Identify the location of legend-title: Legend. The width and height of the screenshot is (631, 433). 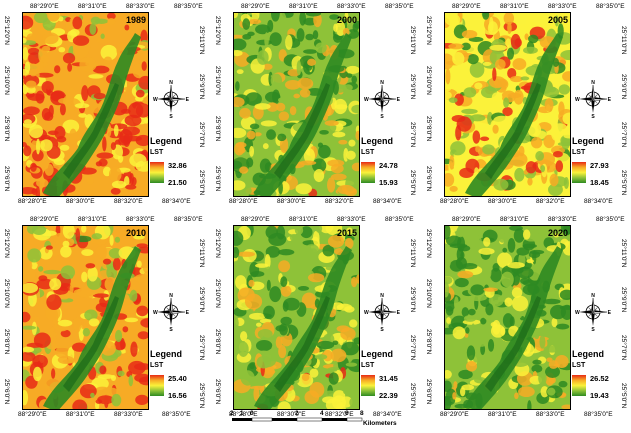
(166, 354).